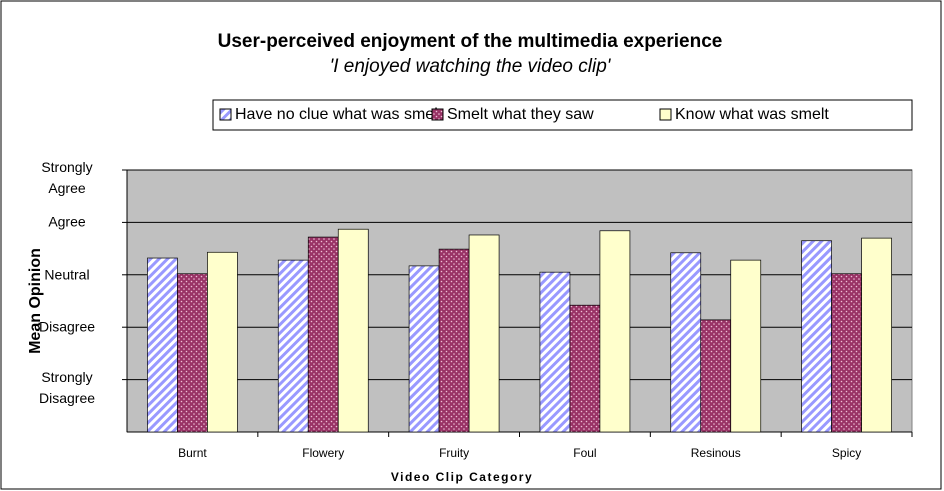 The width and height of the screenshot is (944, 491). Describe the element at coordinates (846, 453) in the screenshot. I see `x-tick-label: Spicy` at that location.